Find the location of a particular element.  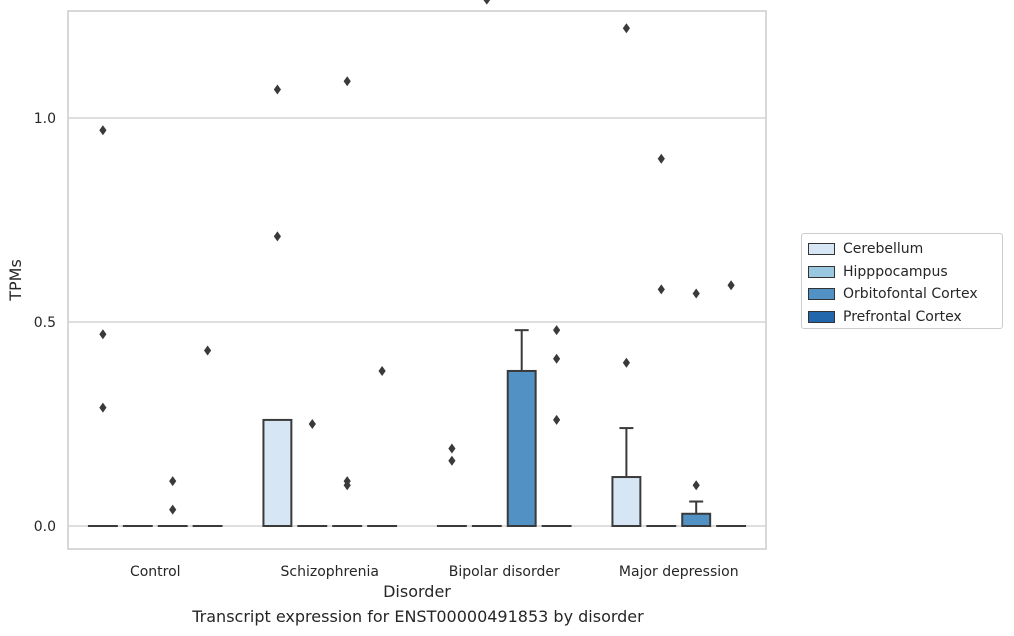

y-ticks: 0.00.51.01.52.02.5 is located at coordinates (45, 323).